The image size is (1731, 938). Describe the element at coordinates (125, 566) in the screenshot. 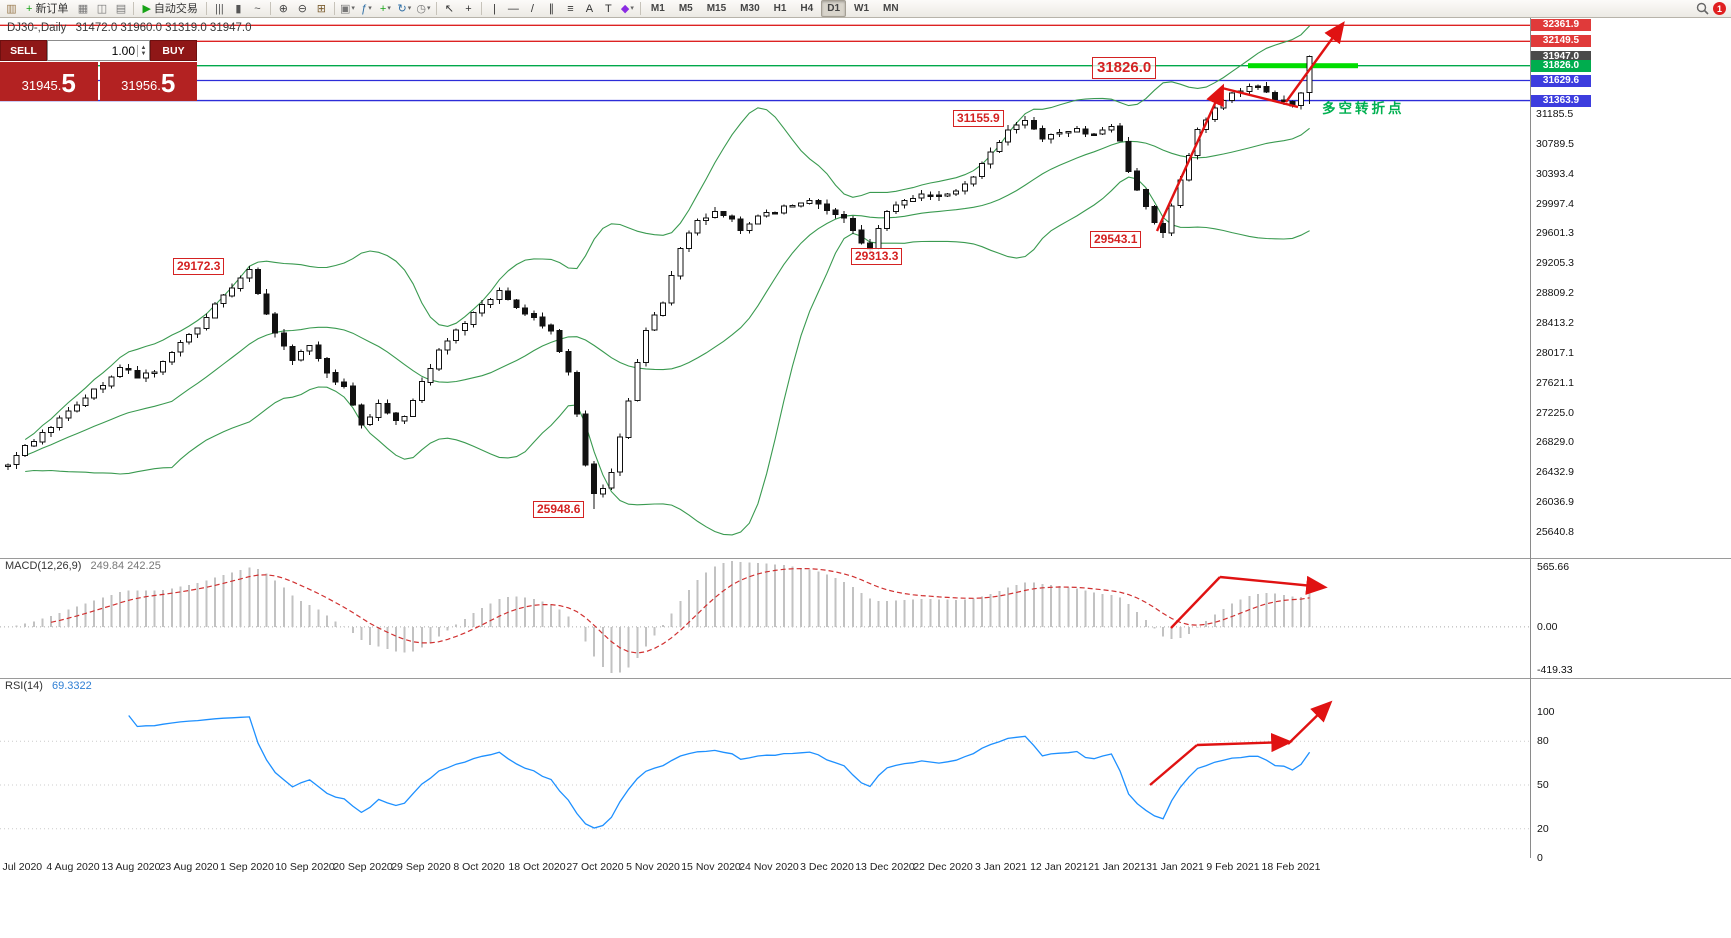

I see `macd-values: 249.84 242.25` at that location.